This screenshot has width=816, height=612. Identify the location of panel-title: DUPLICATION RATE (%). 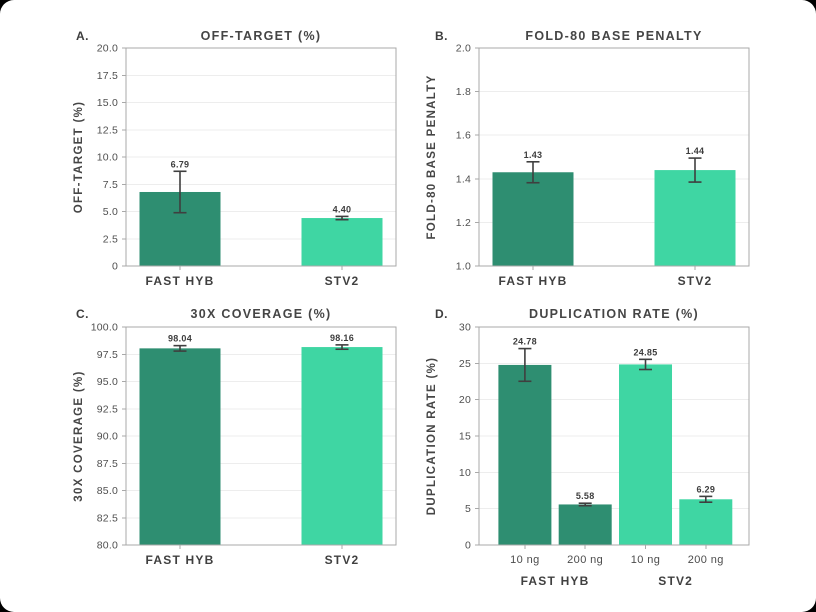
(614, 314).